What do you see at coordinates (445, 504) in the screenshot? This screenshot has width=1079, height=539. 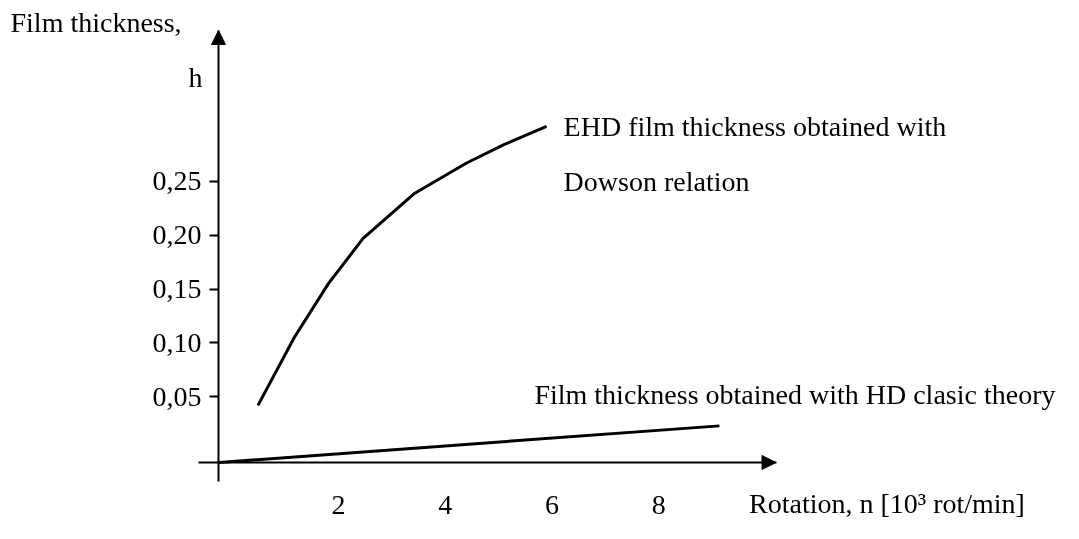 I see `x-tick-label: 4` at bounding box center [445, 504].